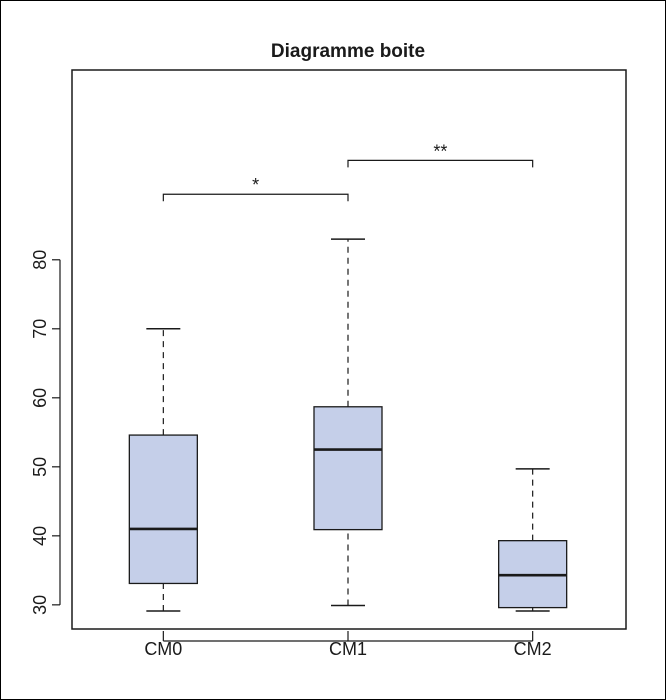 The image size is (666, 700). What do you see at coordinates (40, 467) in the screenshot?
I see `y-tick-label: 50` at bounding box center [40, 467].